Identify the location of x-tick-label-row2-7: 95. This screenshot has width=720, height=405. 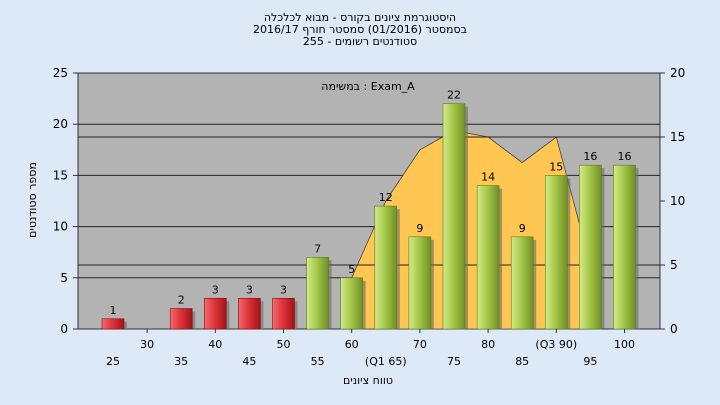
(590, 361).